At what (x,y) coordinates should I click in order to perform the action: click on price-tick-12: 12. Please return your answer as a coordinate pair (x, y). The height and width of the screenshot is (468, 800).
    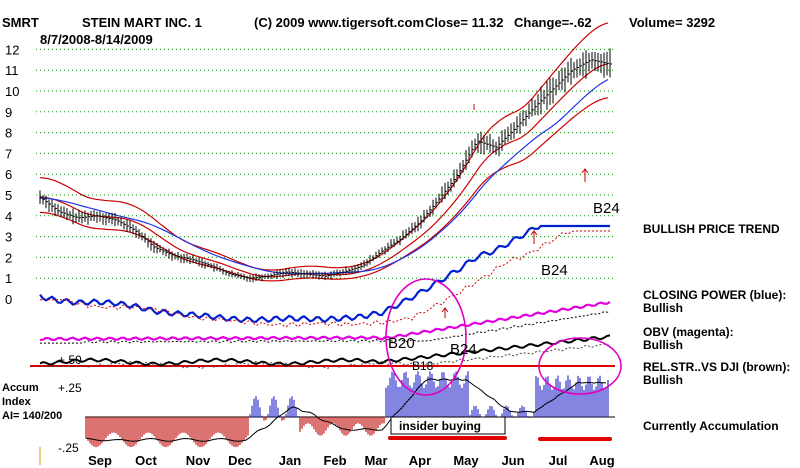
    Looking at the image, I should click on (12, 49).